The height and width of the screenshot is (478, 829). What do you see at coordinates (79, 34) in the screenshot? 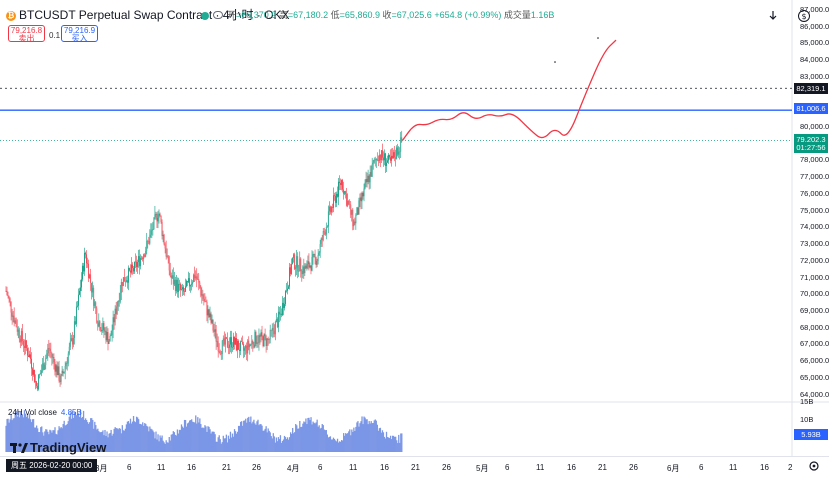
I see `buy-button: 79,216.9 买入` at bounding box center [79, 34].